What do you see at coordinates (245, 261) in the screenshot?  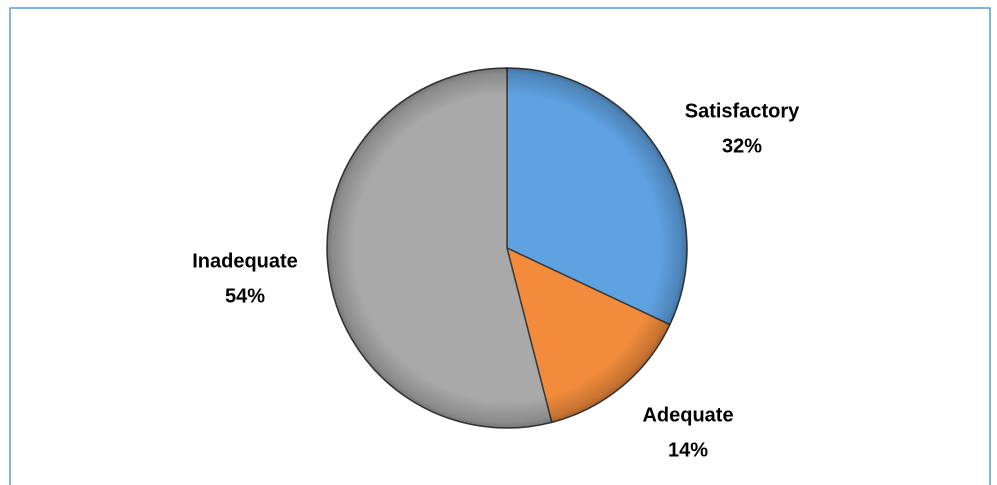 I see `slice-label: Inadequate` at bounding box center [245, 261].